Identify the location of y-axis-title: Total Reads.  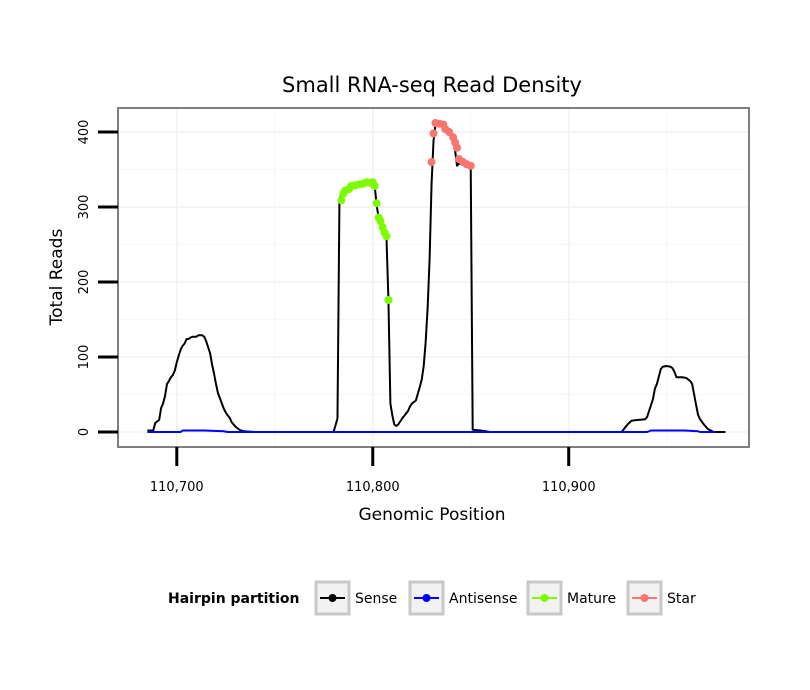
(57, 278).